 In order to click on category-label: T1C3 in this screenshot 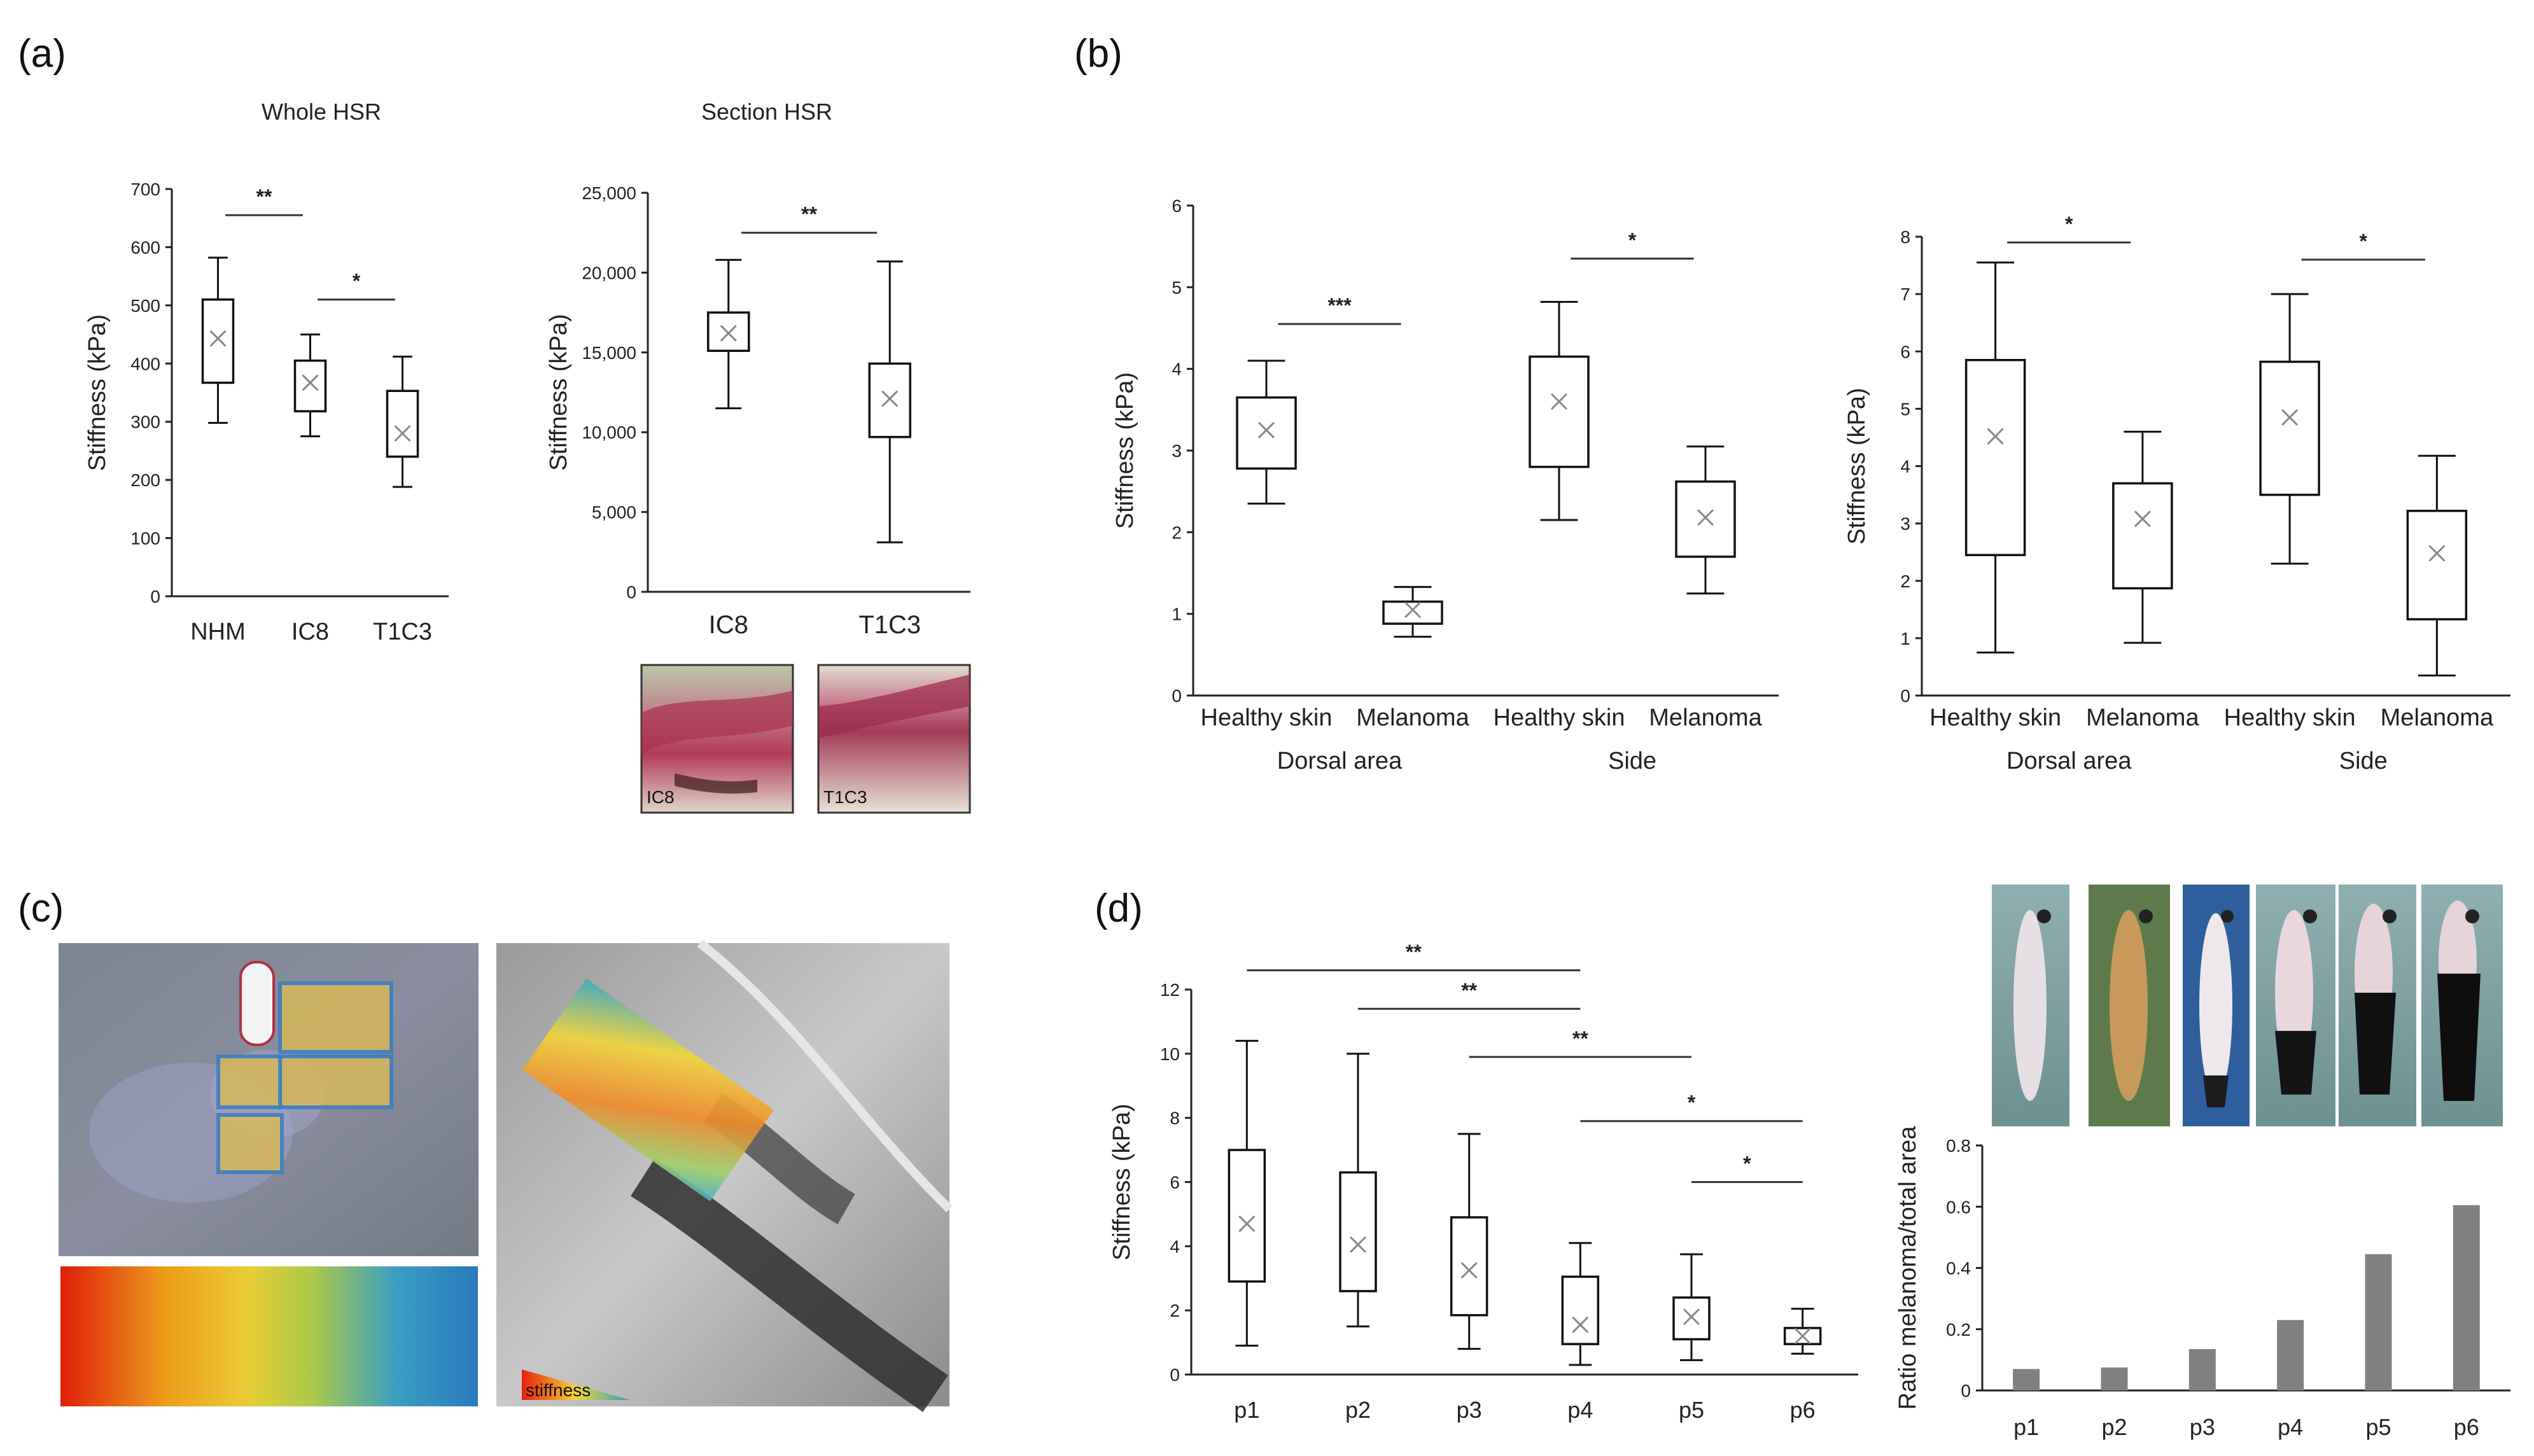, I will do `click(402, 632)`.